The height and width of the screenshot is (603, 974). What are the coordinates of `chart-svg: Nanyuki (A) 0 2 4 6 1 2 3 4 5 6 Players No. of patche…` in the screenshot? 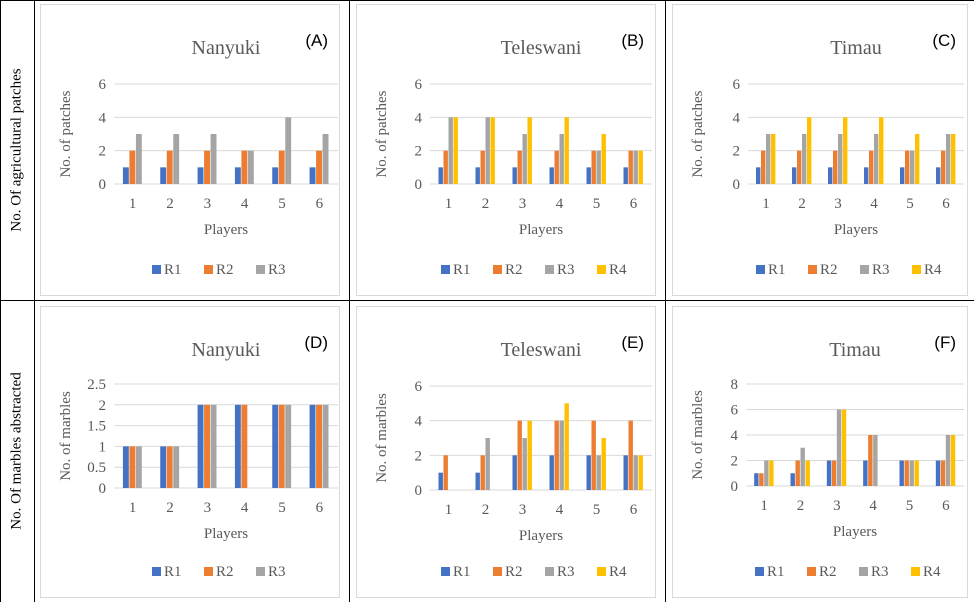 It's located at (190, 150).